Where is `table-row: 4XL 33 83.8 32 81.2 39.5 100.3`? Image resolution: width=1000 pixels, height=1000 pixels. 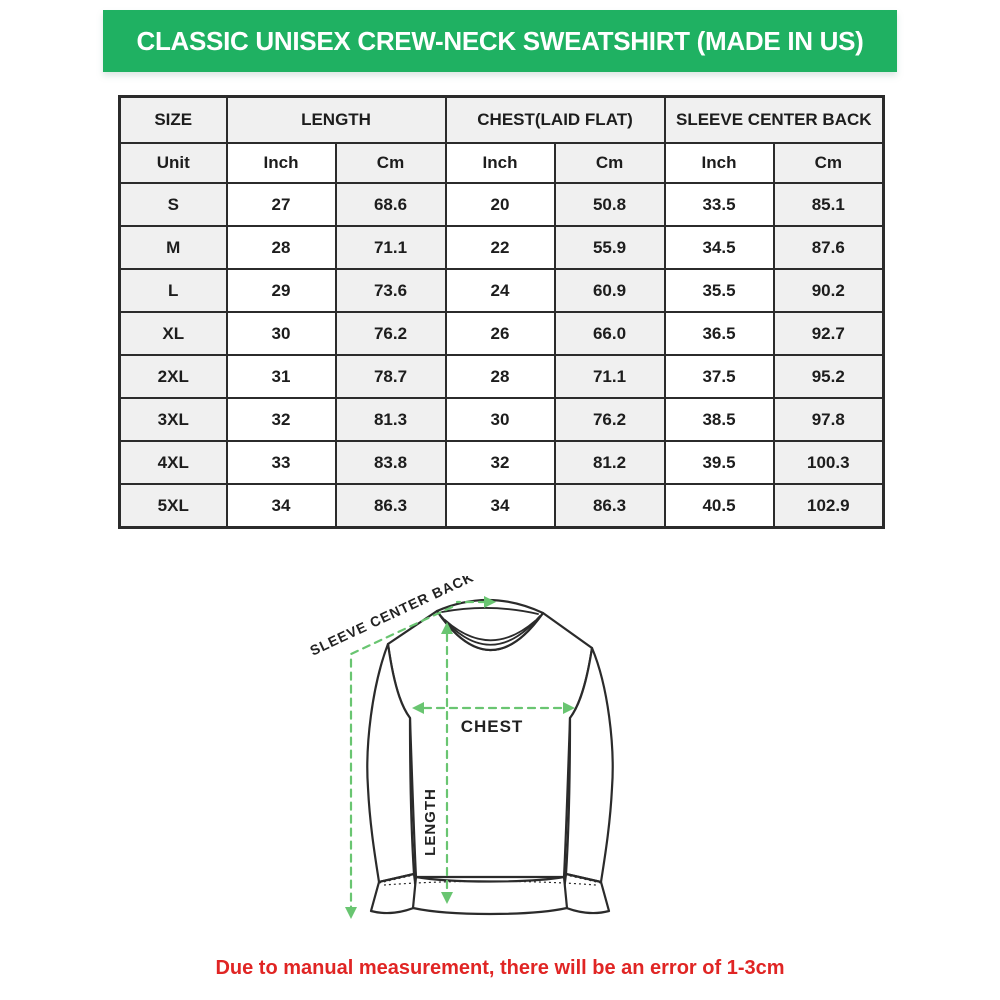 table-row: 4XL 33 83.8 32 81.2 39.5 100.3 is located at coordinates (501, 462).